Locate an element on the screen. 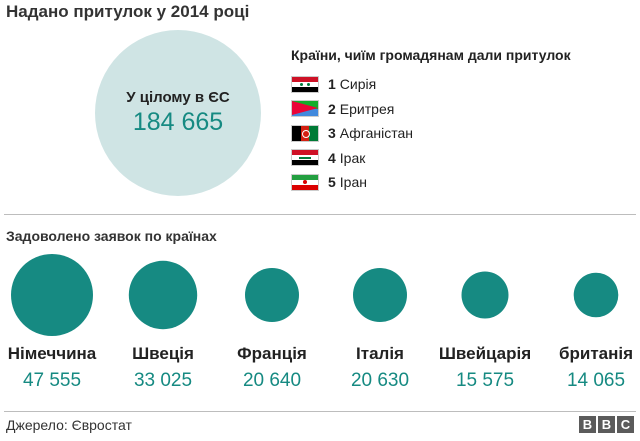 The height and width of the screenshot is (441, 640). bbc-logo-letter: C is located at coordinates (625, 424).